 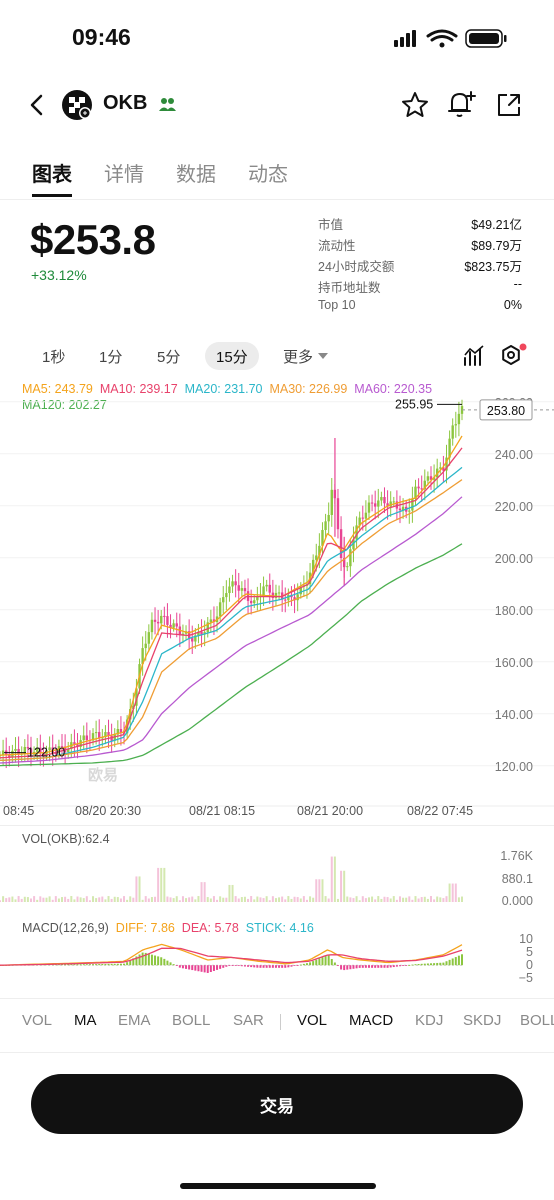 What do you see at coordinates (371, 1020) in the screenshot?
I see `indicator-tab-macd: MACD` at bounding box center [371, 1020].